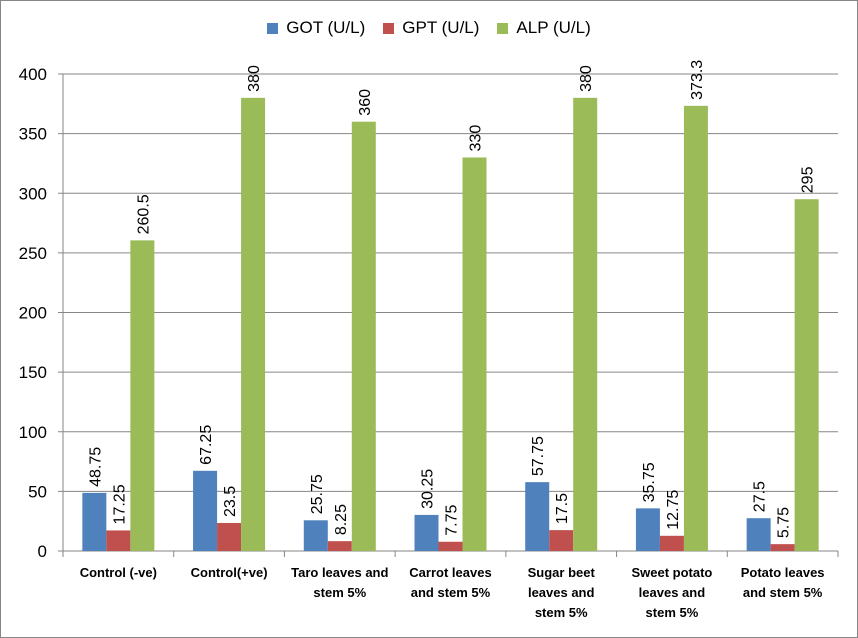  What do you see at coordinates (673, 510) in the screenshot?
I see `data-label: 12.75` at bounding box center [673, 510].